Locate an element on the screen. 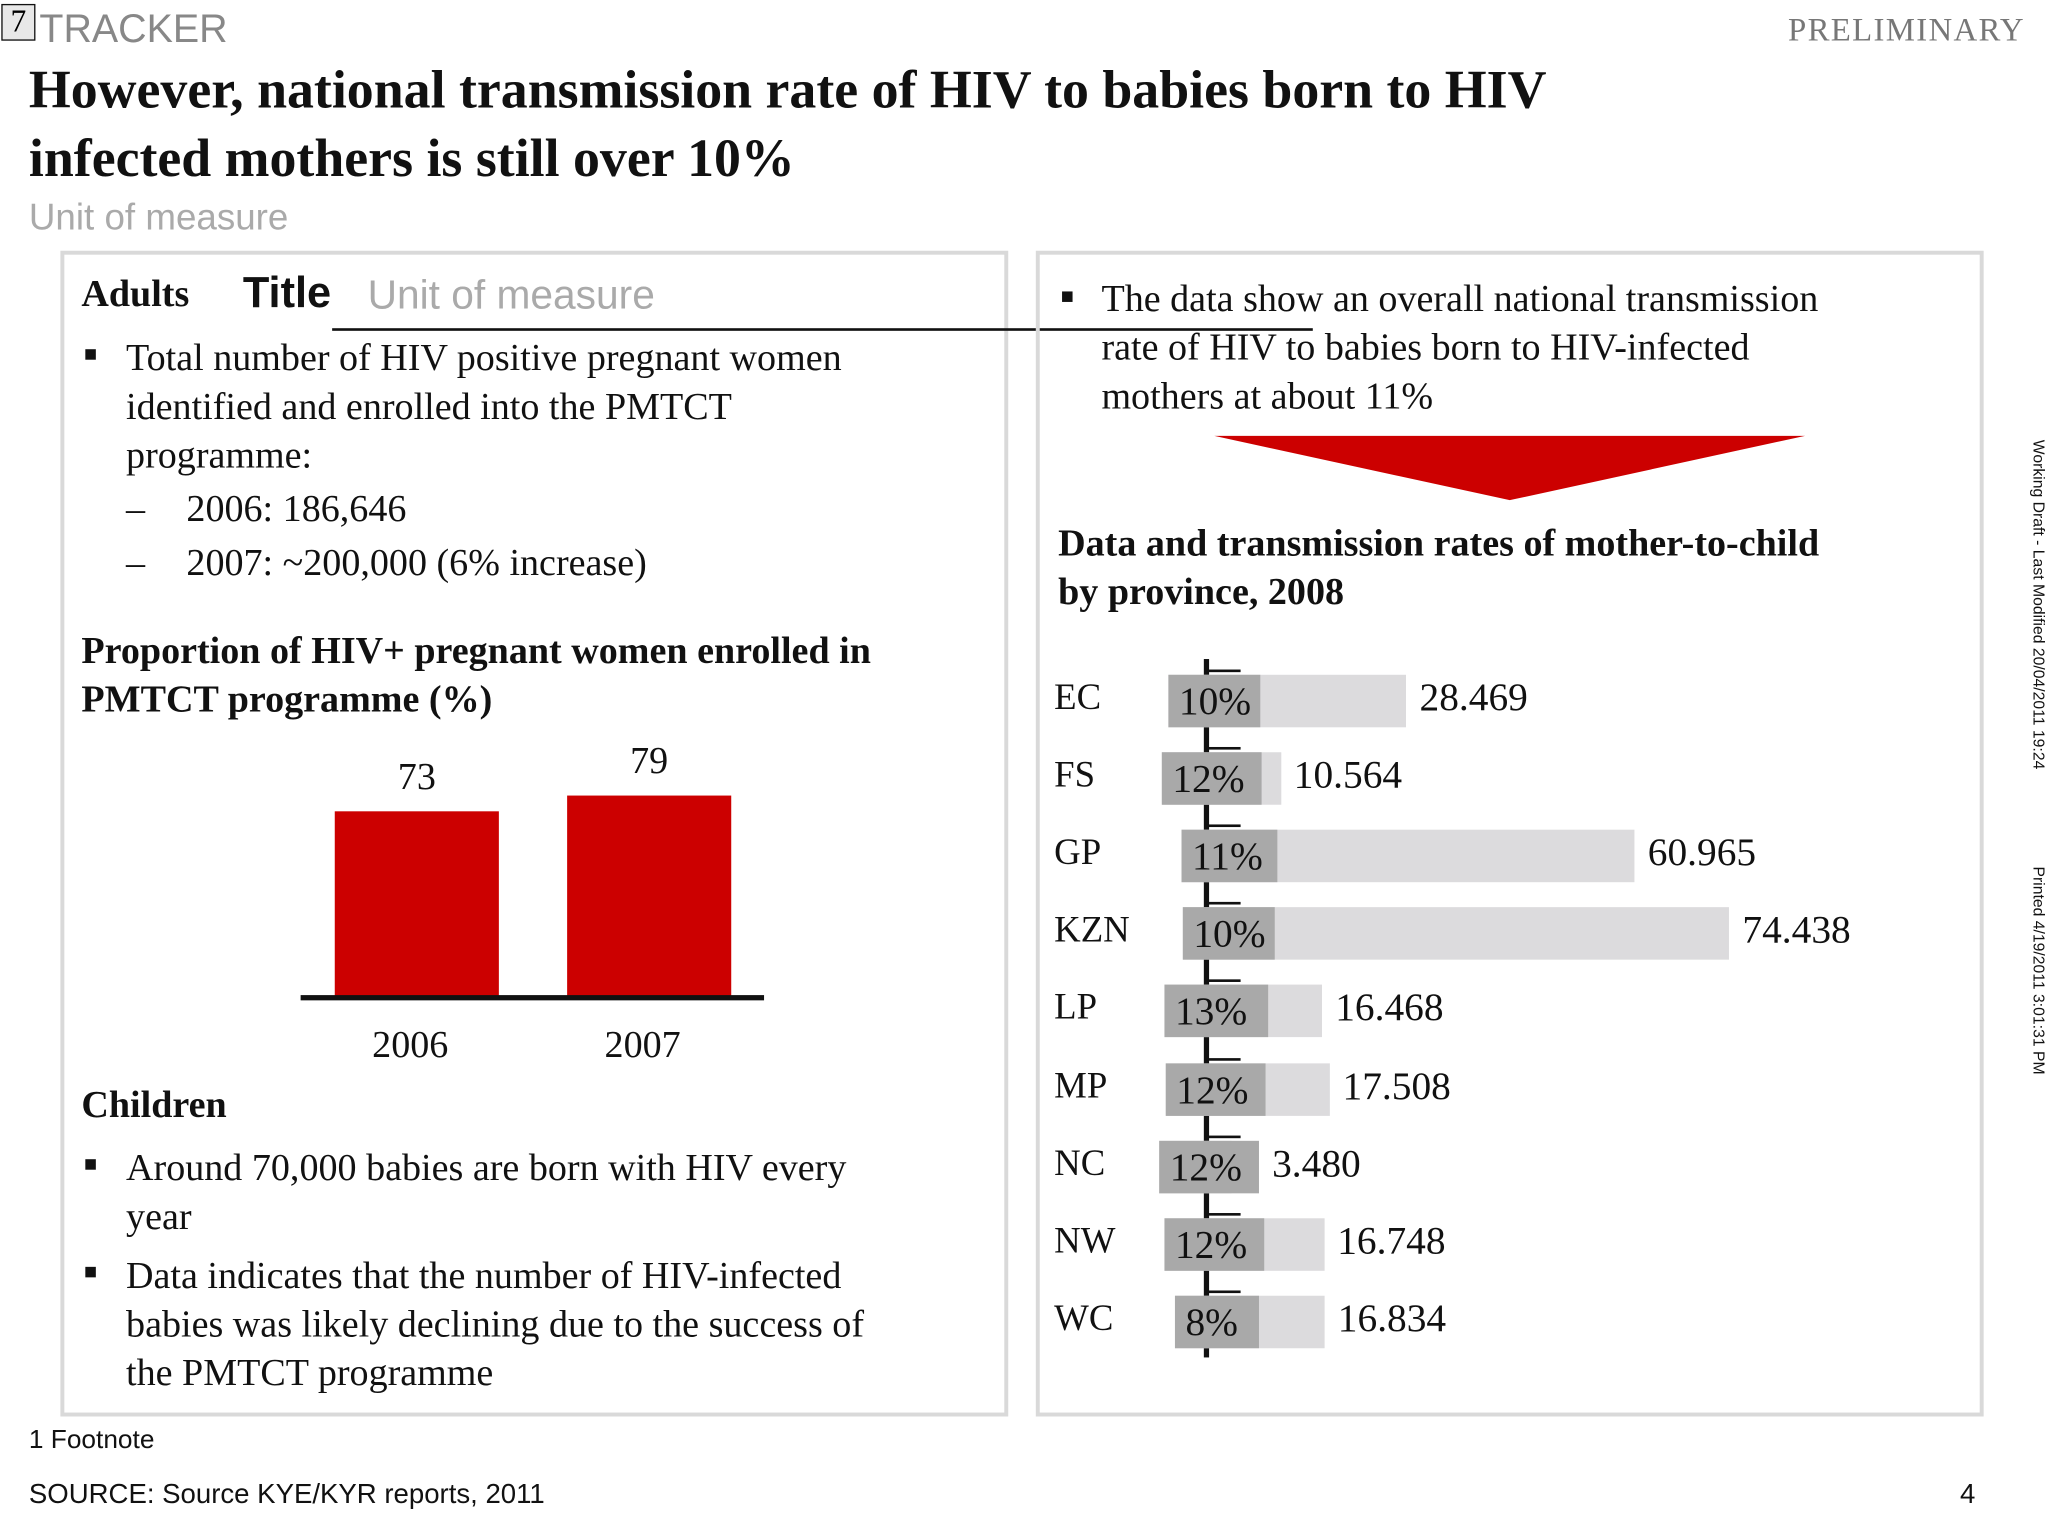  preliminary-label: PRELIMINARY is located at coordinates (1906, 31).